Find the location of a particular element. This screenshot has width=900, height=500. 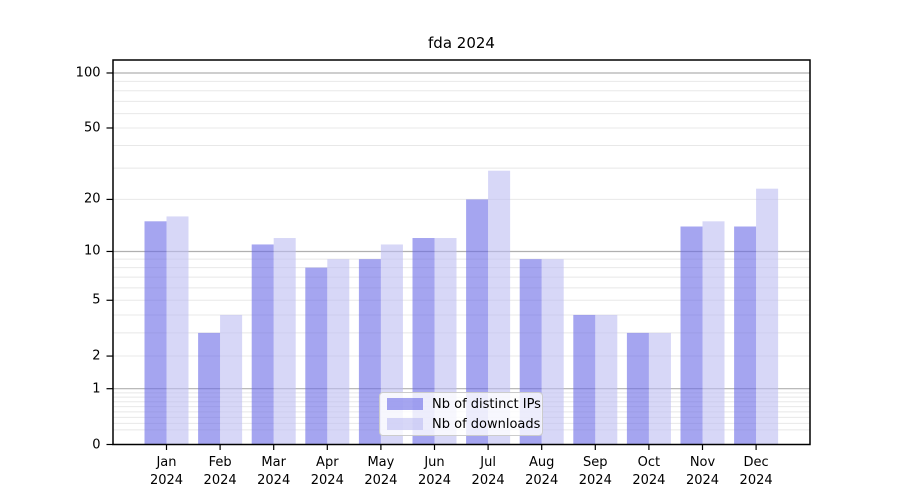

bar-downloads-mar is located at coordinates (284, 341).